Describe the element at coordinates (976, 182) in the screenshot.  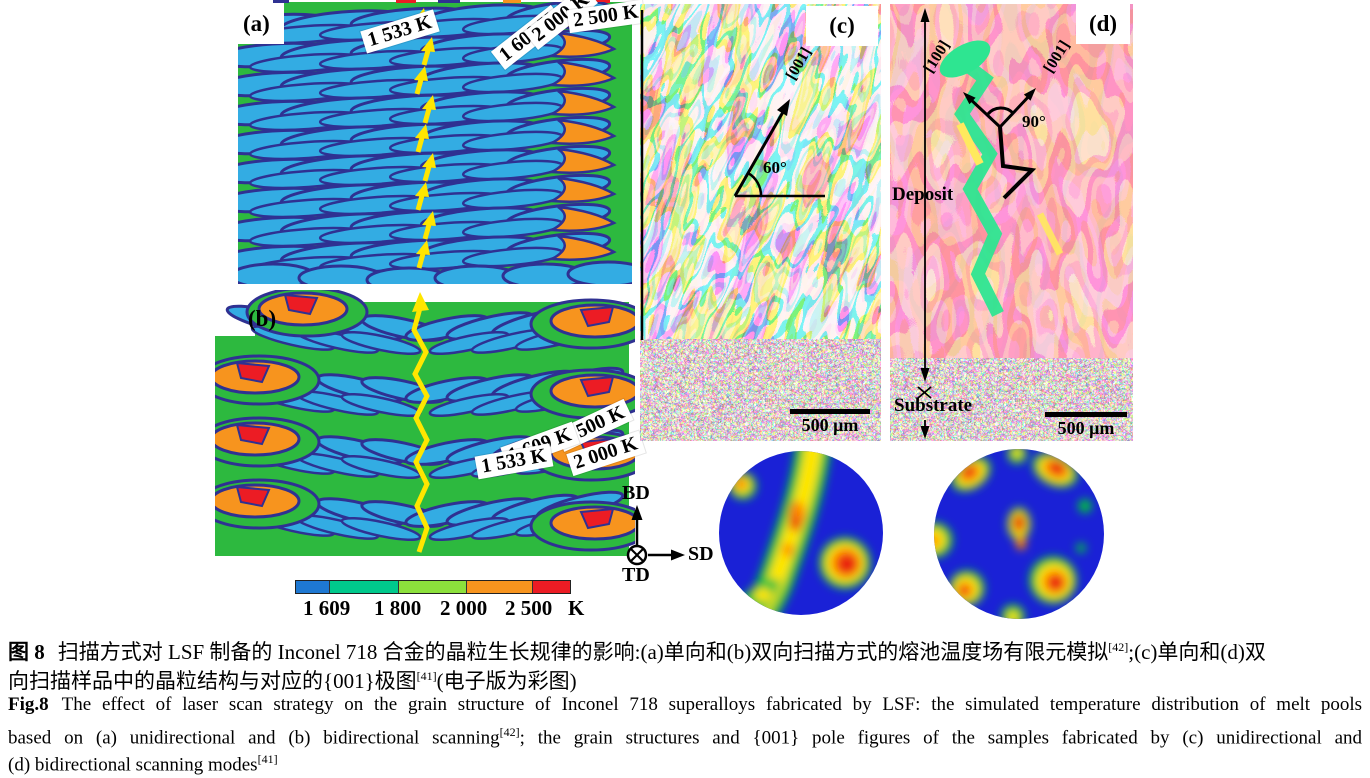
I see `green-grain-accent` at that location.